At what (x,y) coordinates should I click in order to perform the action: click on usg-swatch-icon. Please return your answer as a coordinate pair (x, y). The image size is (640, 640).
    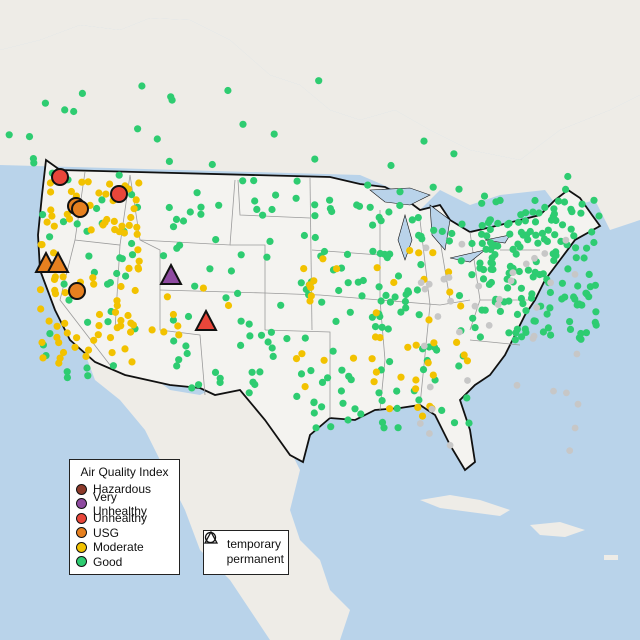
    Looking at the image, I should click on (81, 533).